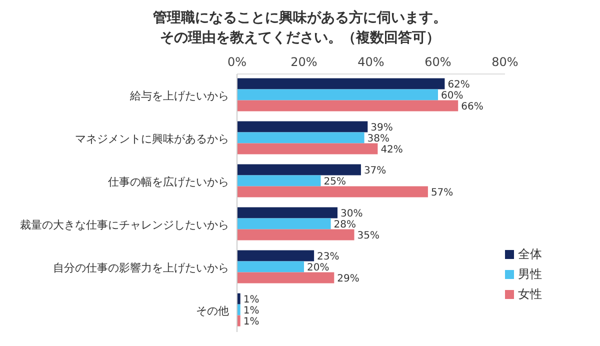 Image resolution: width=600 pixels, height=346 pixels. I want to click on legend-label: 女性, so click(530, 294).